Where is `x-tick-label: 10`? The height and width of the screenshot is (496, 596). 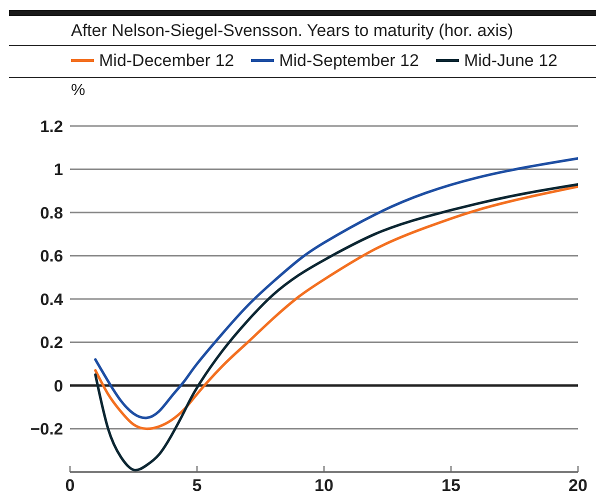 x-tick-label: 10 is located at coordinates (324, 485).